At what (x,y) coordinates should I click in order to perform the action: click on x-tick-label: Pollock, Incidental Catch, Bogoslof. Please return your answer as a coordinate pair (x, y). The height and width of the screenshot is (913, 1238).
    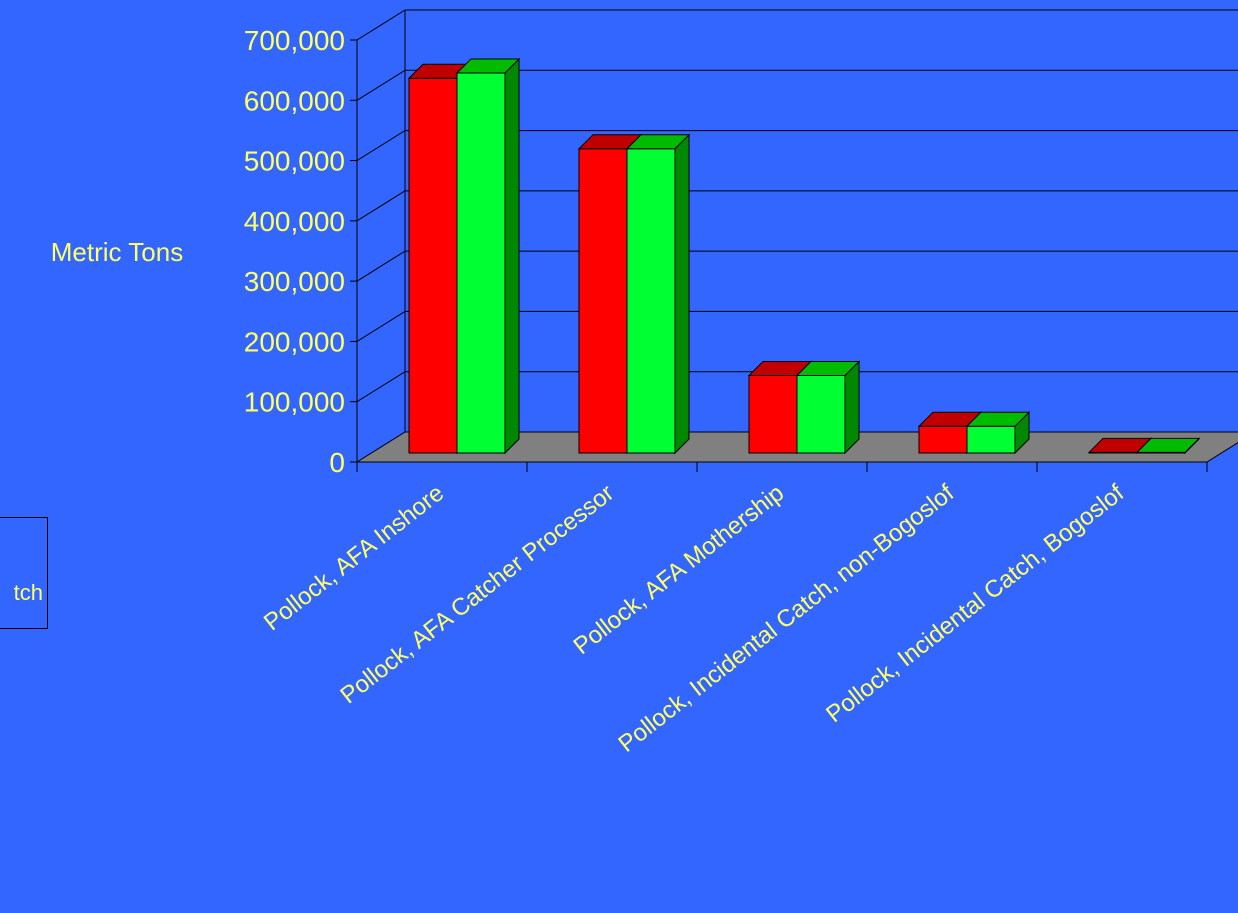
    Looking at the image, I should click on (975, 603).